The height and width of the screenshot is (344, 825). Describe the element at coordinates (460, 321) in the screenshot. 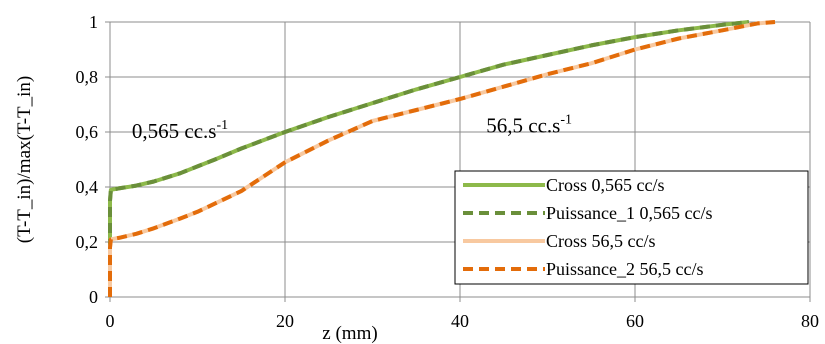

I see `x-tick-label: 40` at that location.